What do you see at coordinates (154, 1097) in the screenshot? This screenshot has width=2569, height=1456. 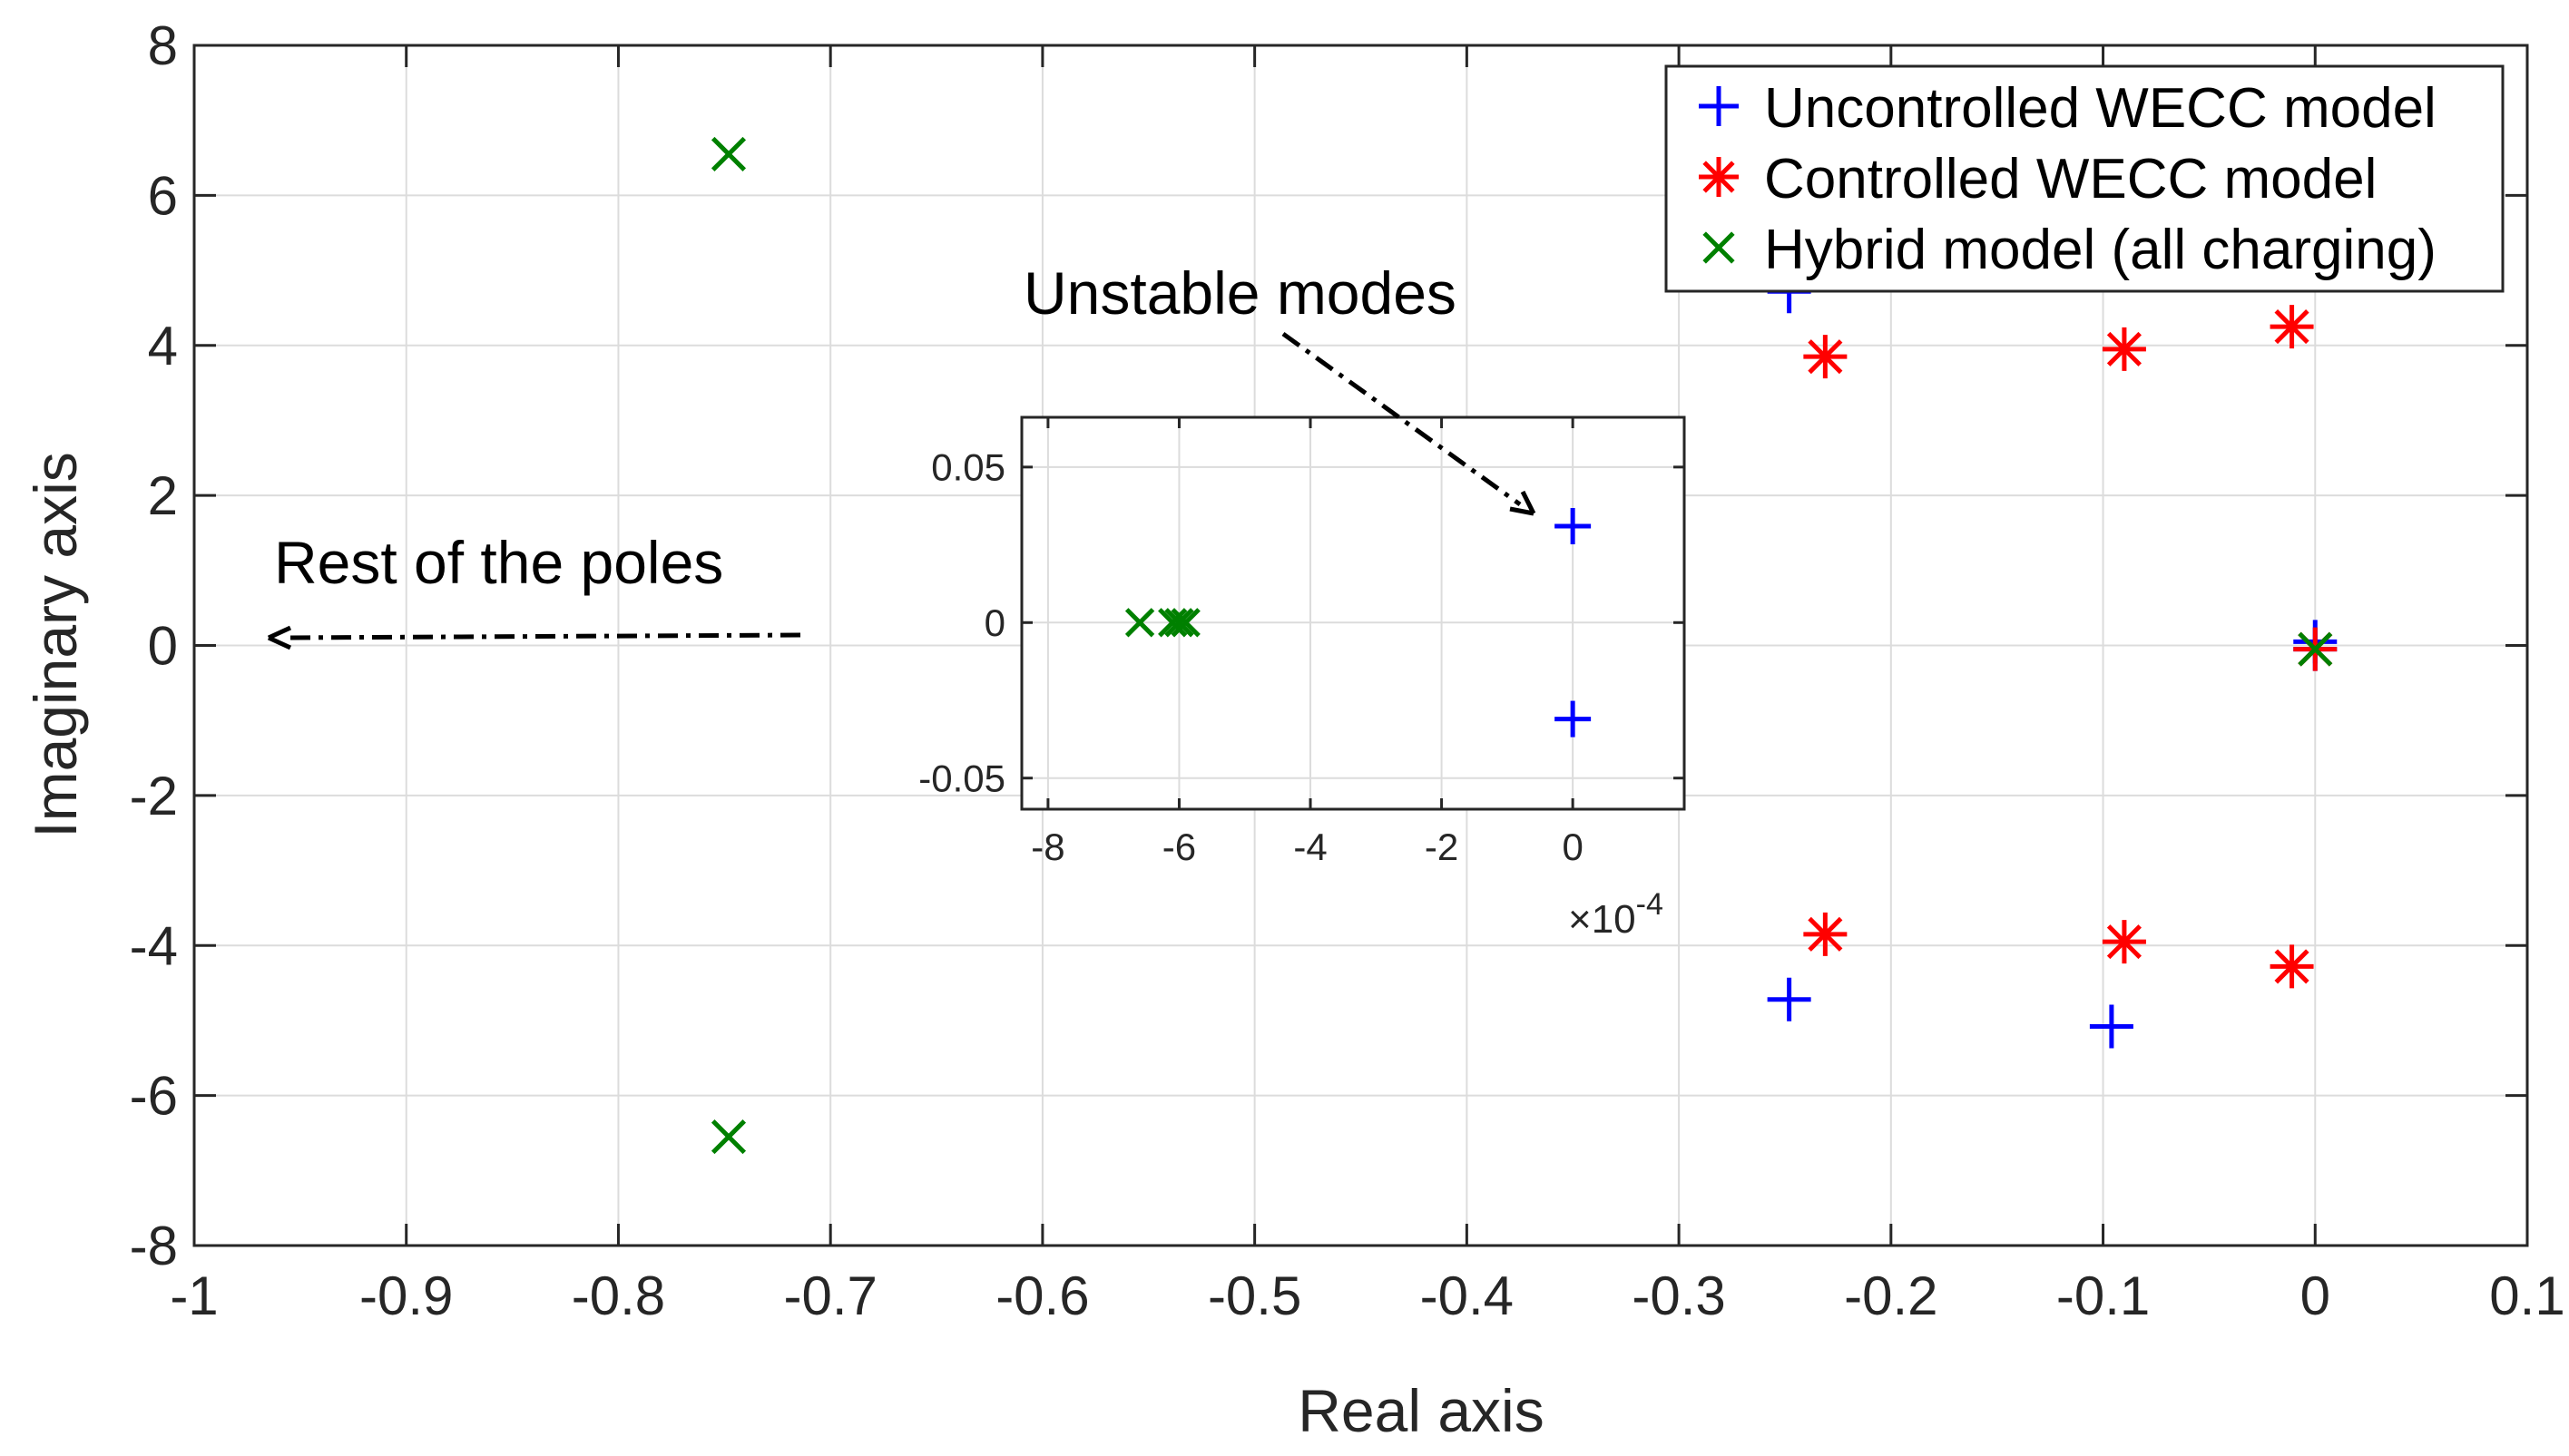 I see `y-tick-label: -6` at bounding box center [154, 1097].